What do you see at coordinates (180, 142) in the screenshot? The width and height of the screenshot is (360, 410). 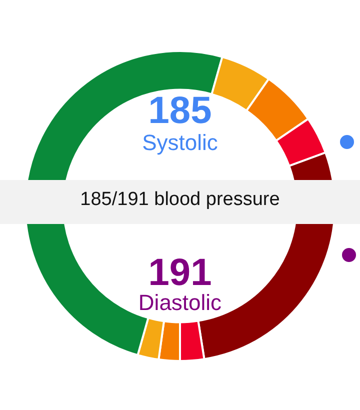 I see `text: Systolic` at bounding box center [180, 142].